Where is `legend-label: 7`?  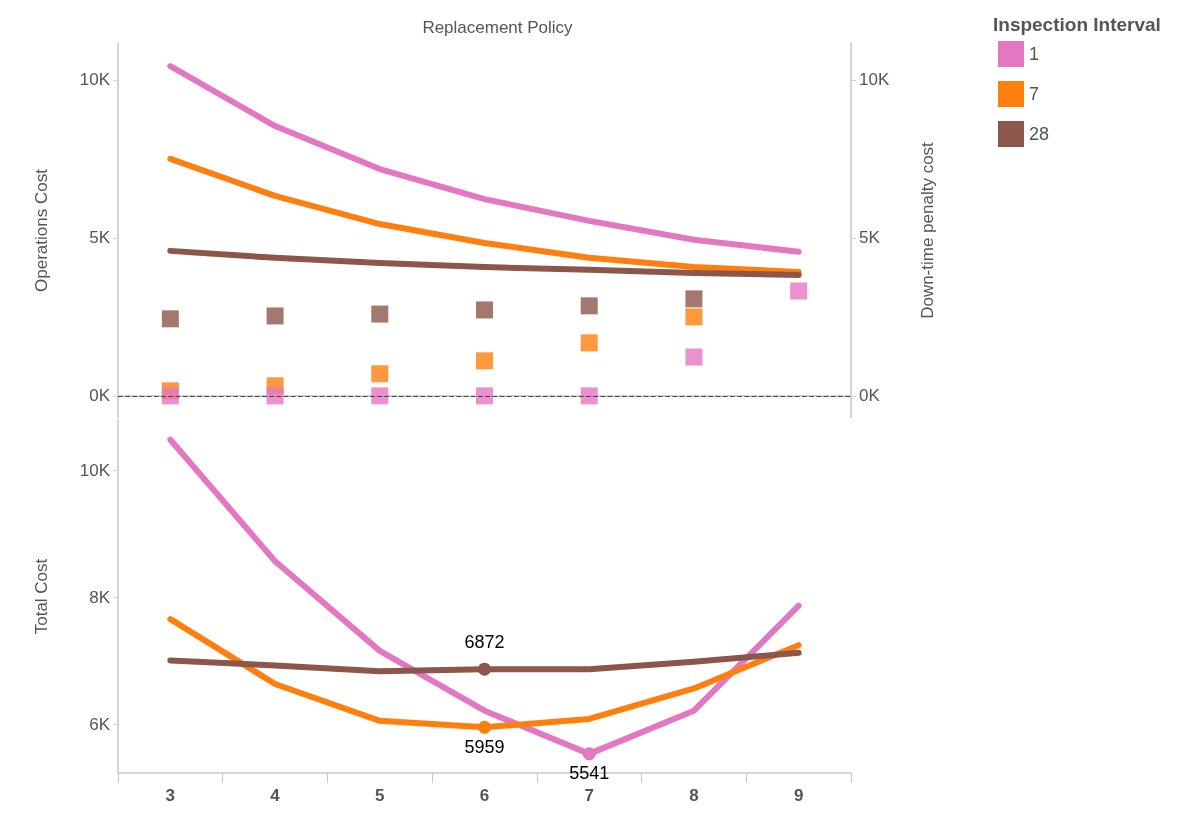
legend-label: 7 is located at coordinates (1034, 94).